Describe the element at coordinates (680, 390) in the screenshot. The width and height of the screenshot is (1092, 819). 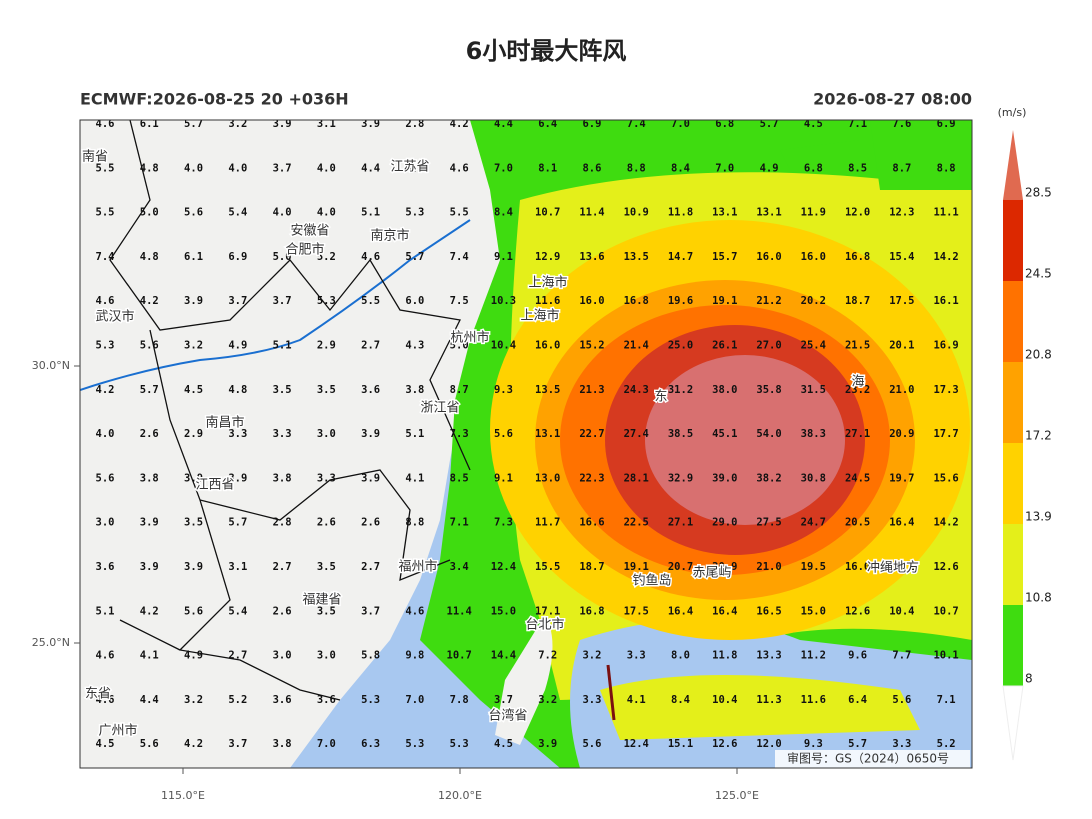
I see `grid-value: 31.2` at that location.